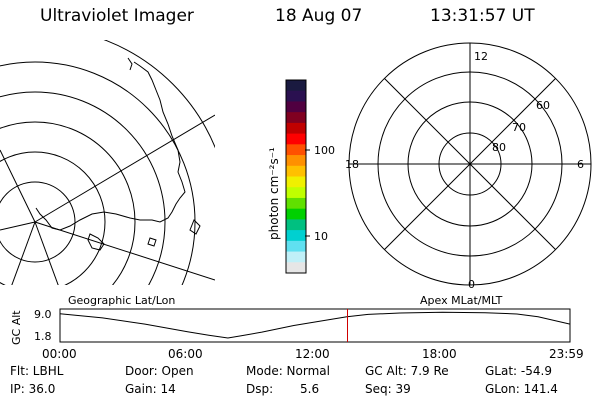 This screenshot has height=400, width=600. I want to click on x-tick-label-1200: 12:00, so click(312, 354).